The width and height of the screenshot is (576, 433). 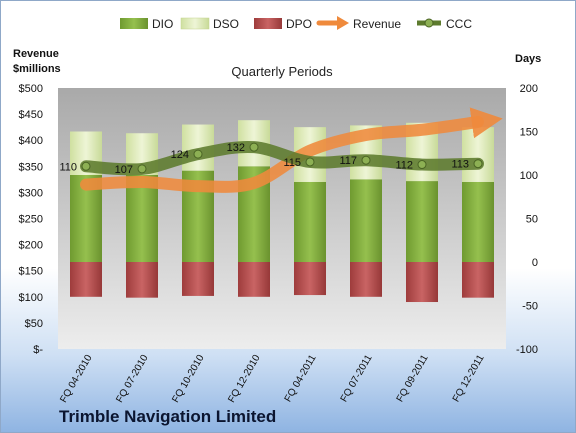 What do you see at coordinates (301, 378) in the screenshot?
I see `x-tick-label: FQ 04-2011` at bounding box center [301, 378].